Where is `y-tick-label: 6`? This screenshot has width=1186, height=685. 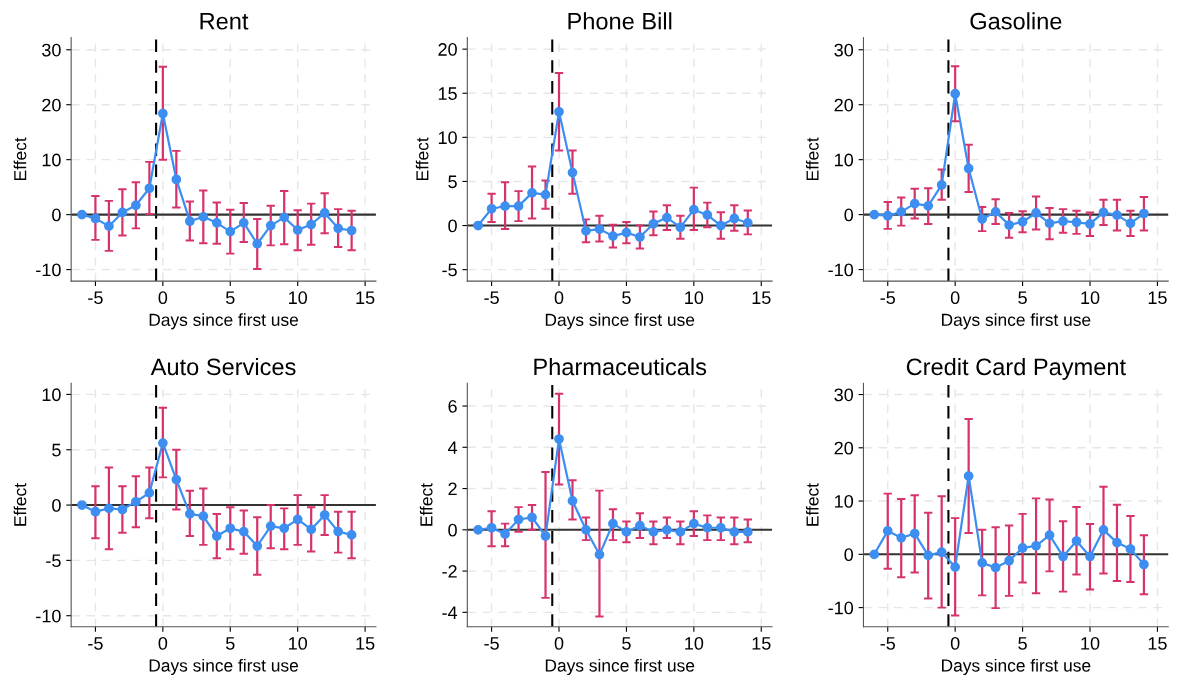 y-tick-label: 6 is located at coordinates (452, 406).